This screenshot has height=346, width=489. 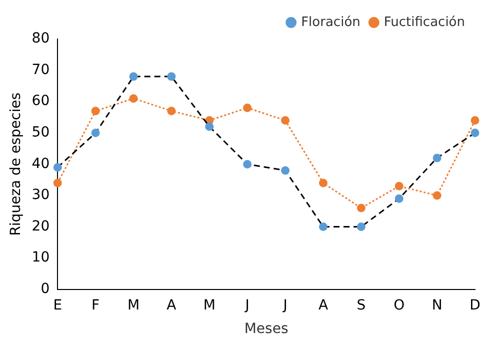 I want to click on y-tick-label: 40, so click(x=41, y=164).